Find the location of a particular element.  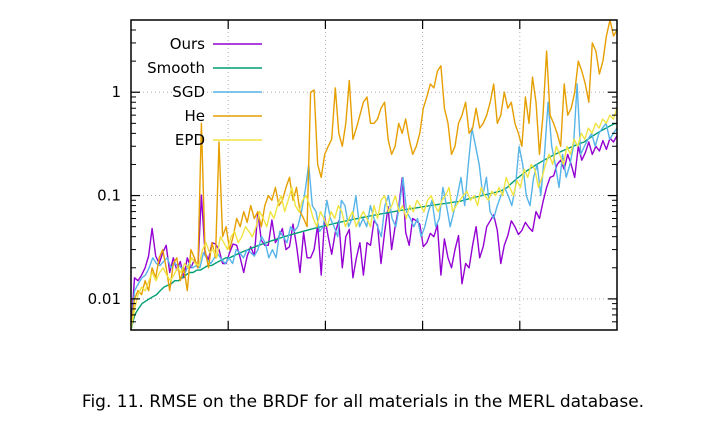

y-tick-label: 0.1 is located at coordinates (109, 196).